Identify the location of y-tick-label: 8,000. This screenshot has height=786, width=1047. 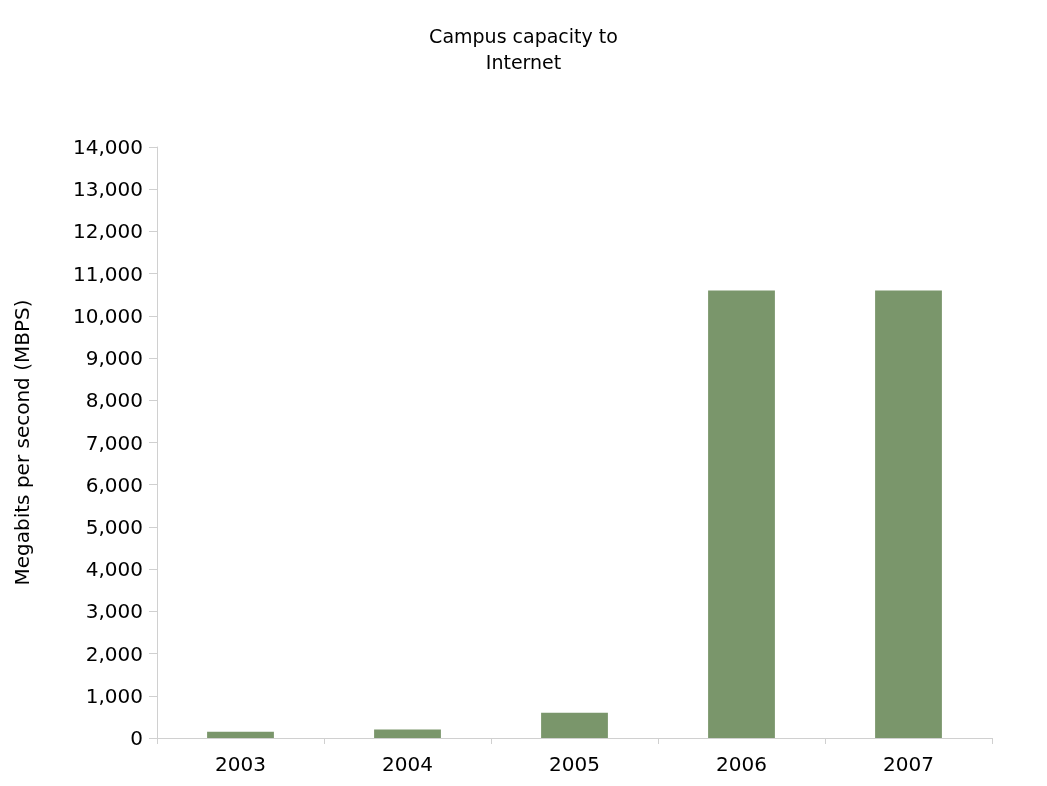
(114, 400).